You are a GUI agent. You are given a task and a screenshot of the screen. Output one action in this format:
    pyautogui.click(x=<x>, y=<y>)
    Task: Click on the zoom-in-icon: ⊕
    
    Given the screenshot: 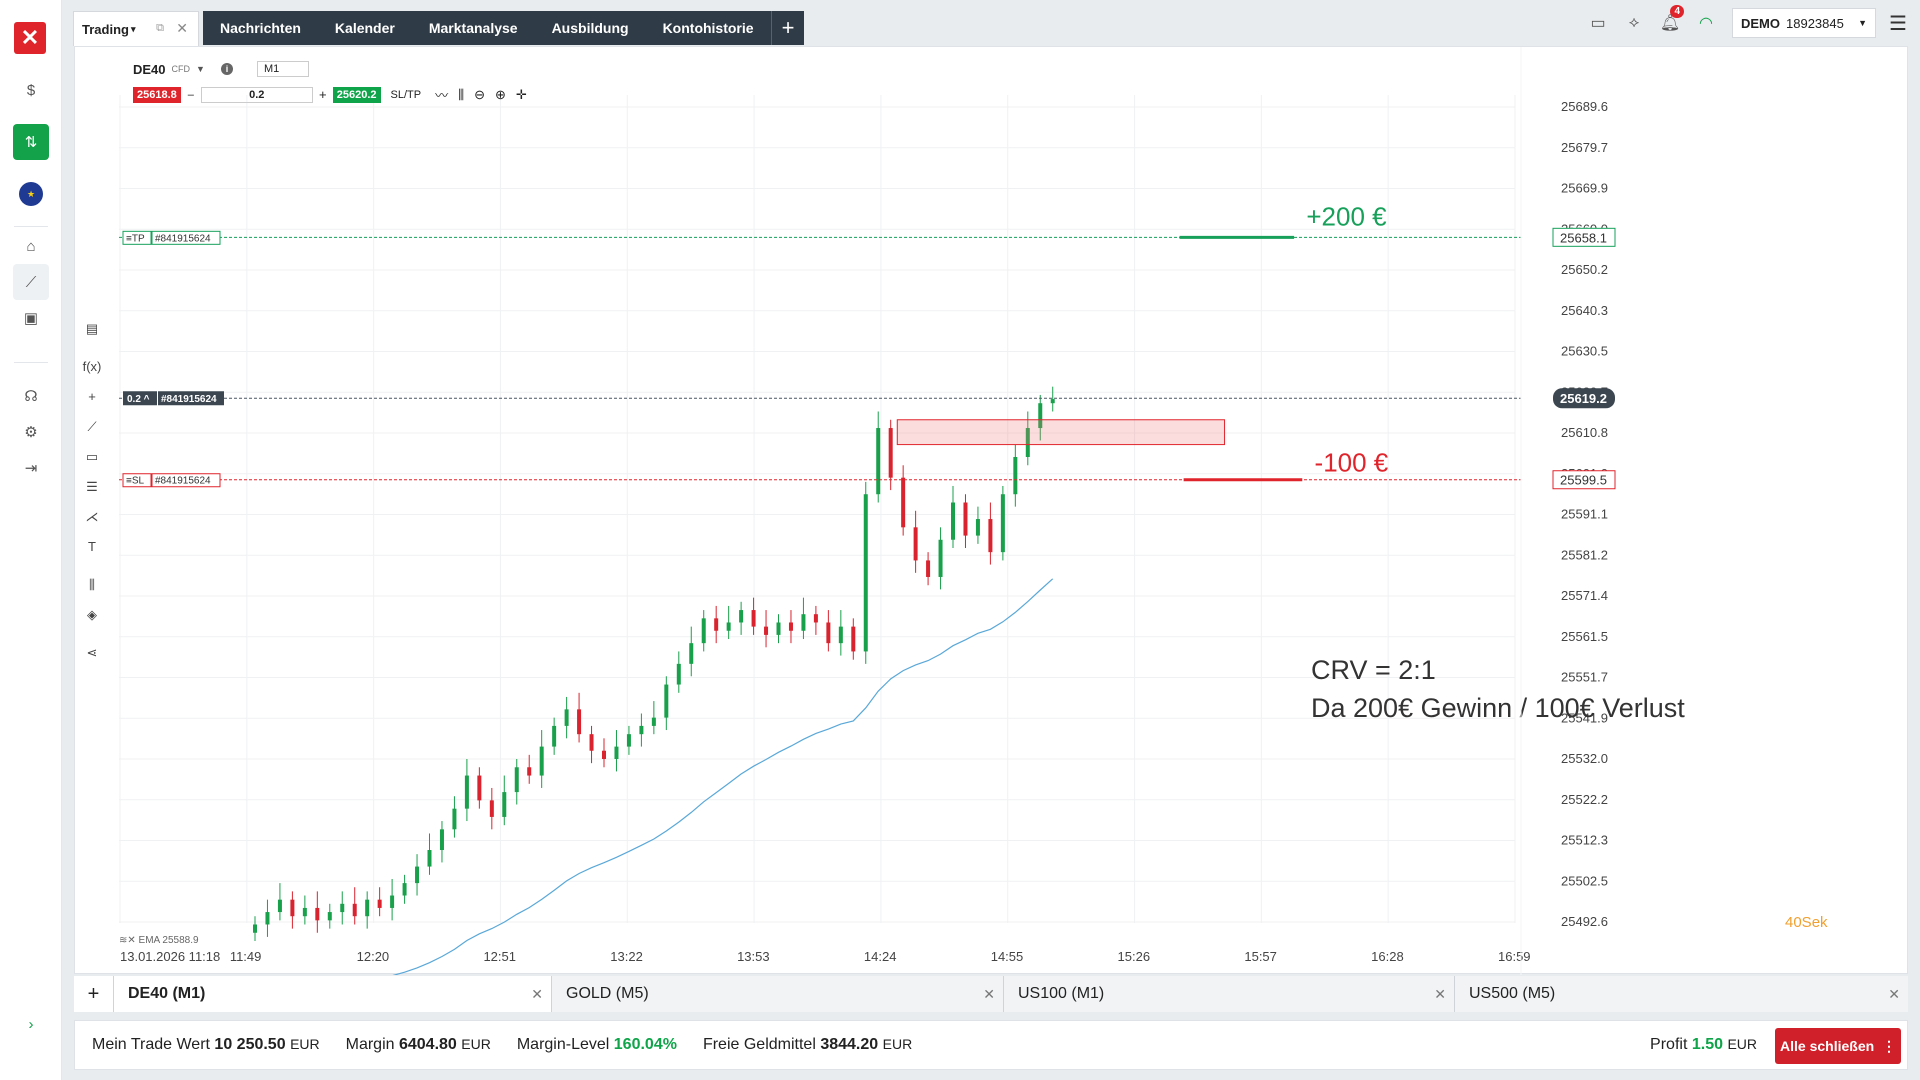 What is the action you would take?
    pyautogui.click(x=500, y=94)
    